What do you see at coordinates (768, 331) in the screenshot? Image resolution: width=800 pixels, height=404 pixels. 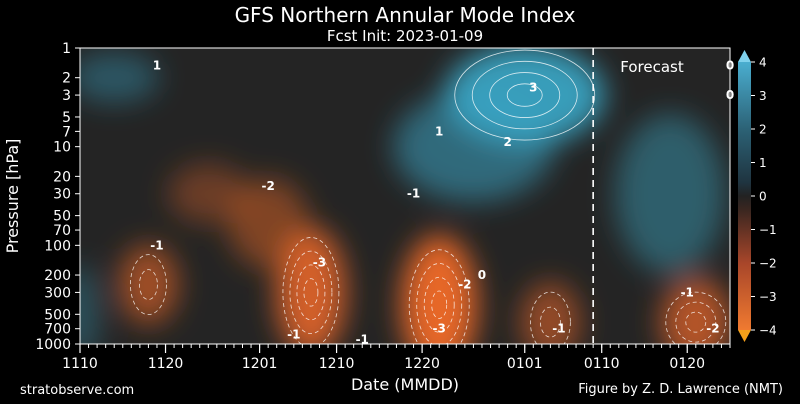 I see `colorbar-tick-label: −4` at bounding box center [768, 331].